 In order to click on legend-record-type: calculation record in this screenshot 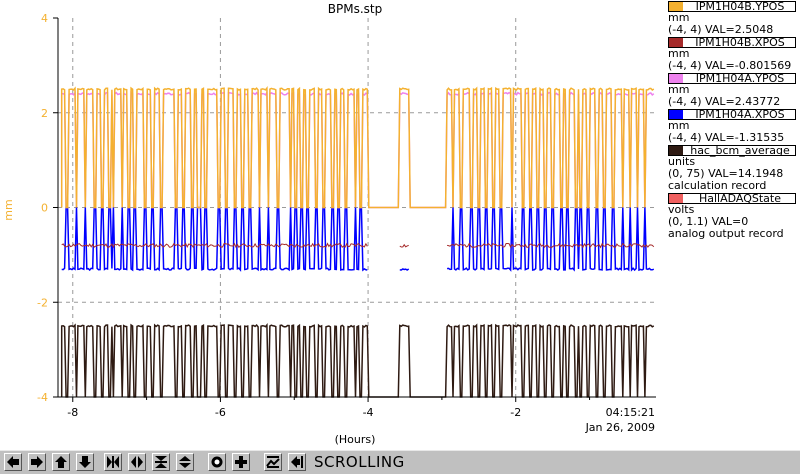, I will do `click(717, 185)`.